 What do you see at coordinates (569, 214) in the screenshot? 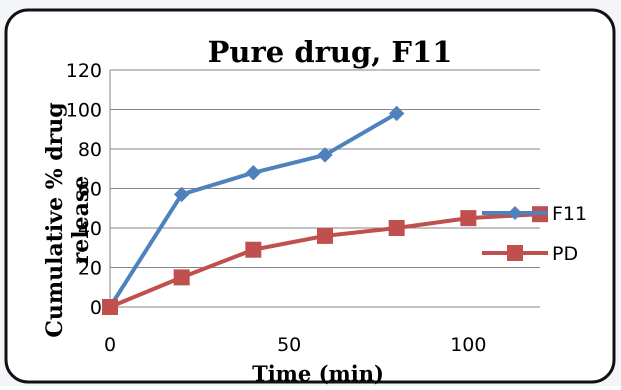
I see `legend-label-f11: F11` at bounding box center [569, 214].